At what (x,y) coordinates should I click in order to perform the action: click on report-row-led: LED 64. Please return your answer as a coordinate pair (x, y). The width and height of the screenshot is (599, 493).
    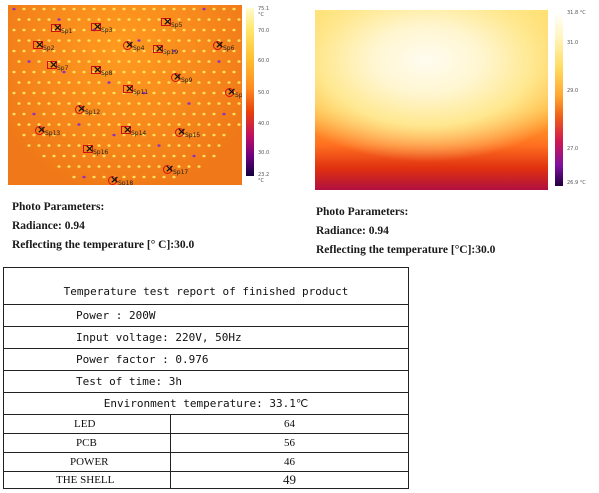
    Looking at the image, I should click on (206, 423).